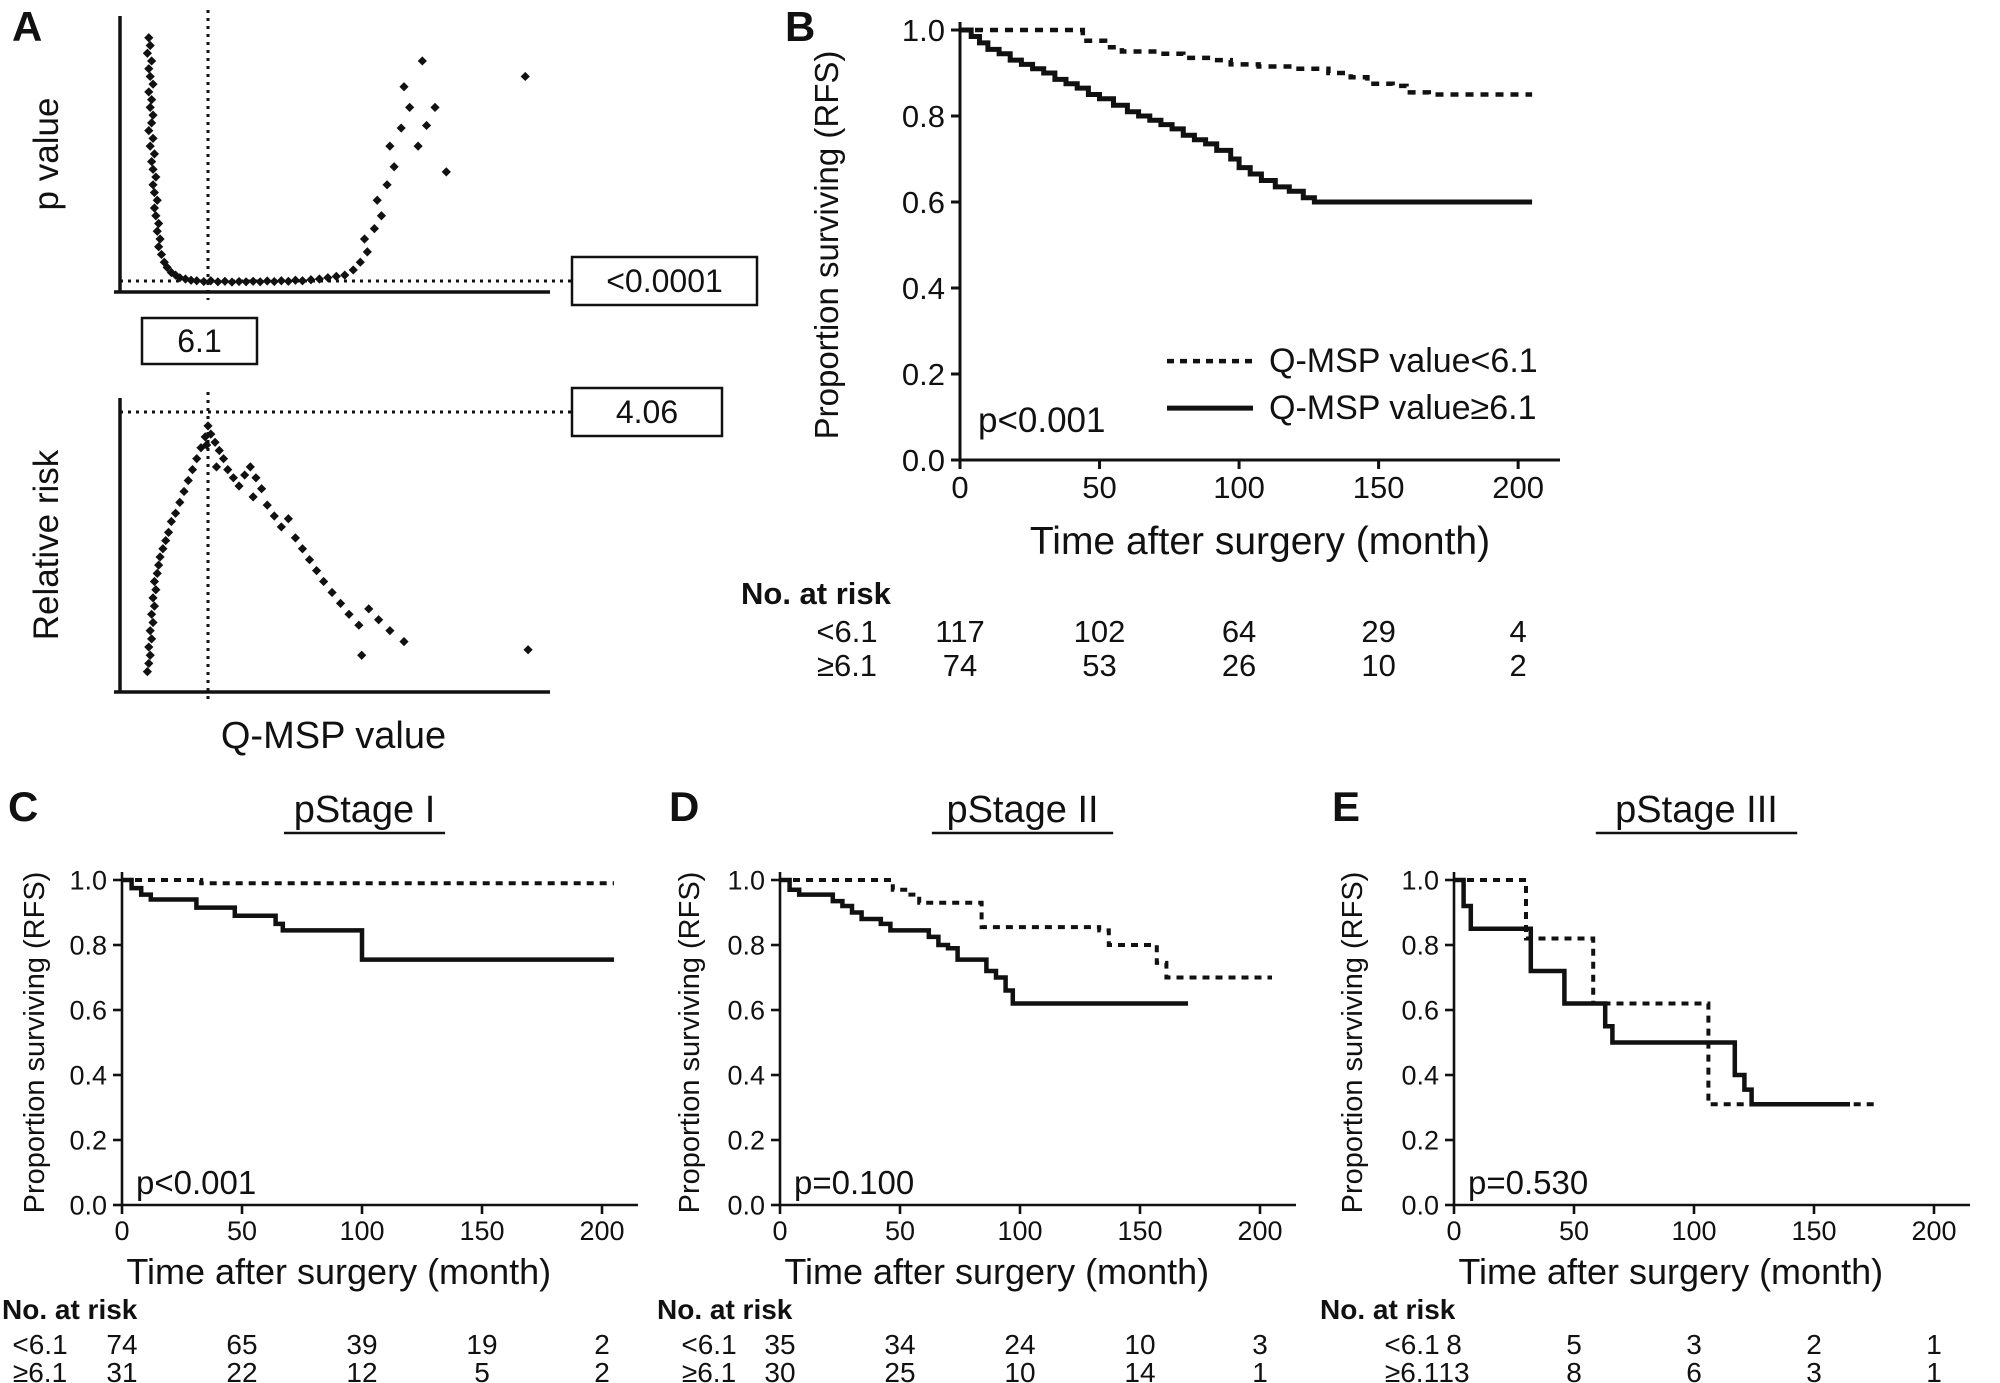 This screenshot has width=2000, height=1383. What do you see at coordinates (684, 806) in the screenshot?
I see `panel-d-letter: D` at bounding box center [684, 806].